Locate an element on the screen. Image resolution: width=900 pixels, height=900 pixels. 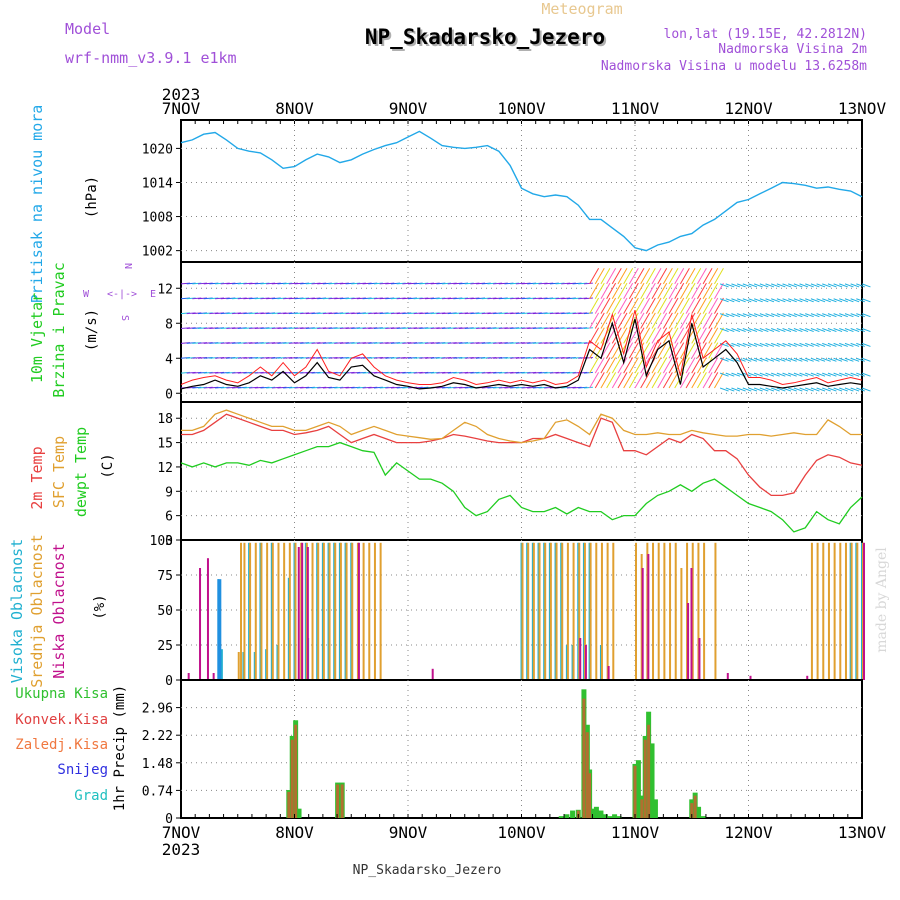
precip-panel: 0 0.74 1.48 2.22 2.96 is located at coordinates (502, 753).